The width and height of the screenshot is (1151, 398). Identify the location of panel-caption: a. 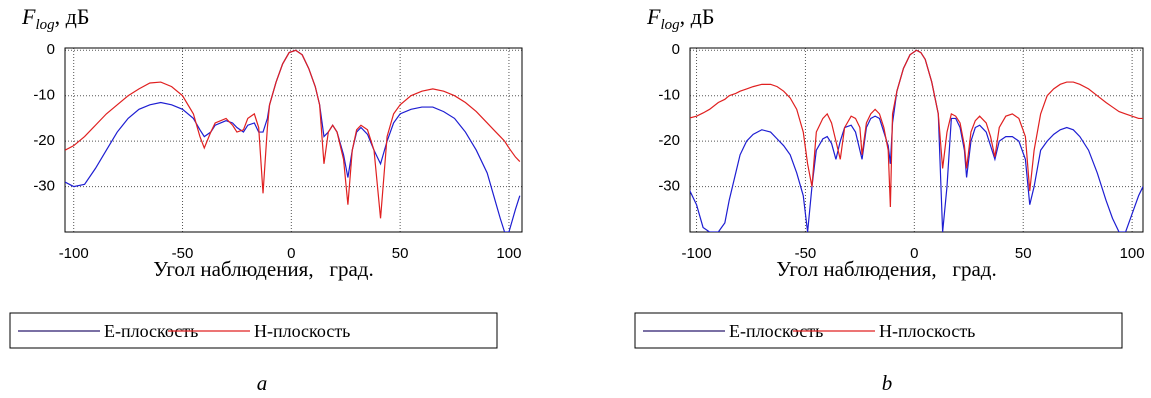
(262, 383).